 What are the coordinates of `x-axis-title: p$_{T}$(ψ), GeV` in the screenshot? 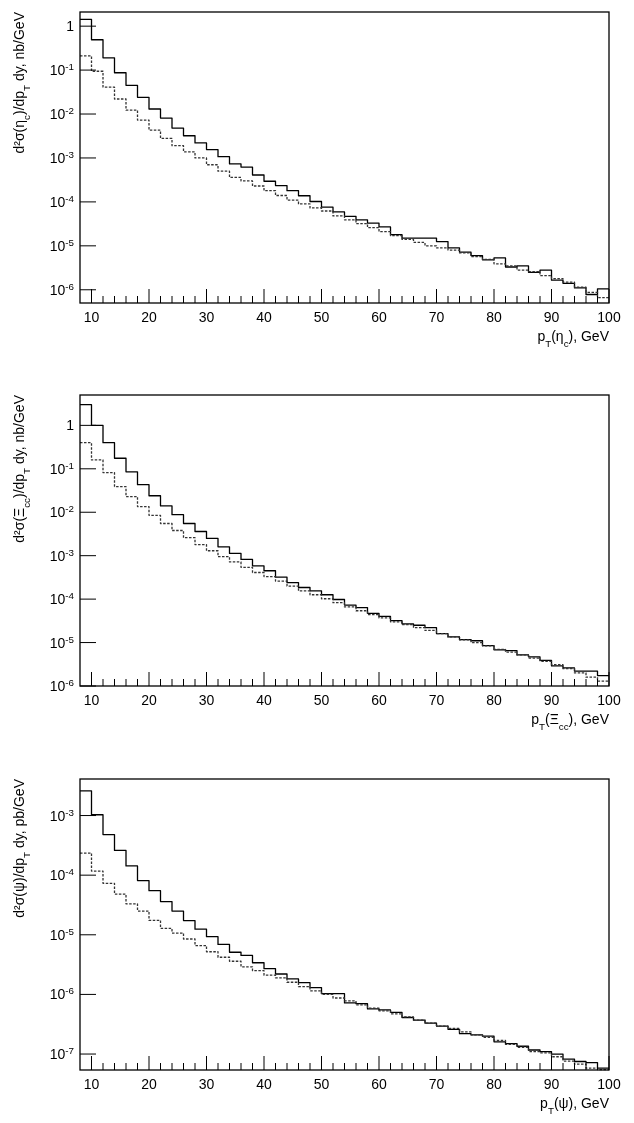 It's located at (575, 1105).